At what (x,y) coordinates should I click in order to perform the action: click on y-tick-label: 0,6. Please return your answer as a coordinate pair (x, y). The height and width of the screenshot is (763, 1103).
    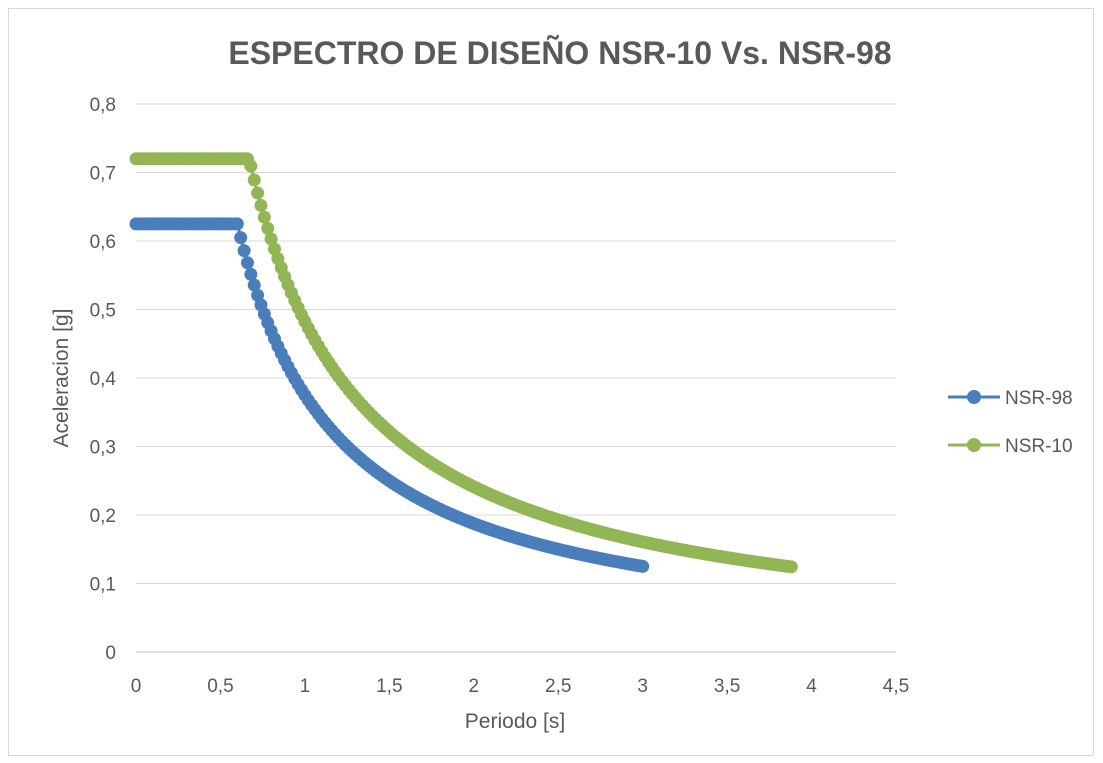
    Looking at the image, I should click on (103, 242).